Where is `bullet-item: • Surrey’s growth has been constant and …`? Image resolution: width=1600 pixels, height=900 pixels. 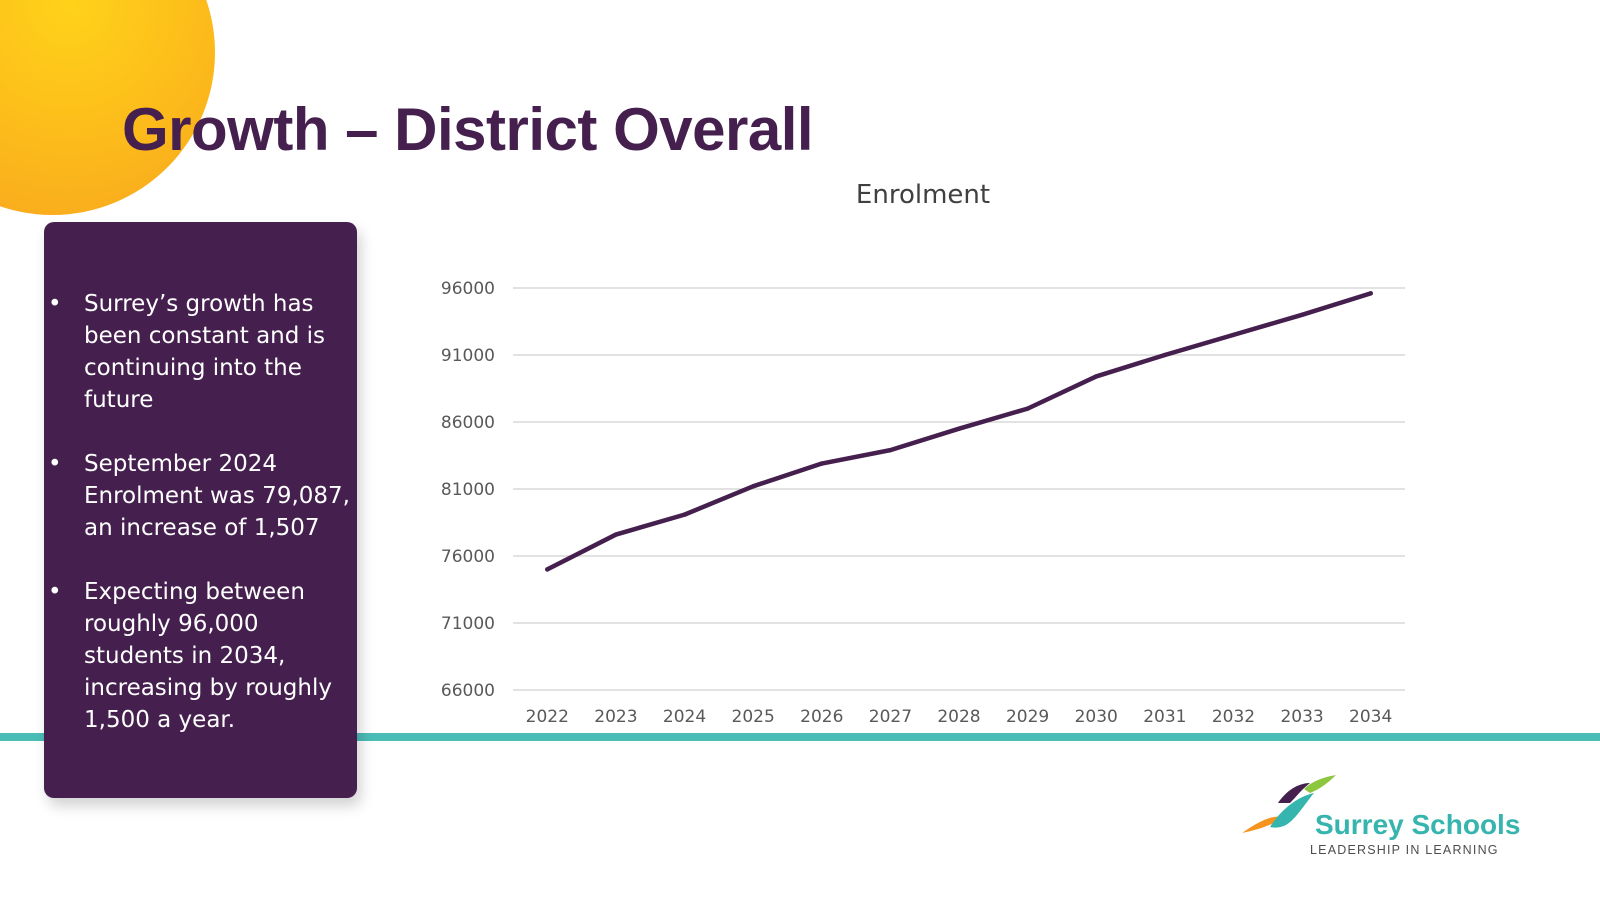 bullet-item: • Surrey’s growth has been constant and … is located at coordinates (200, 352).